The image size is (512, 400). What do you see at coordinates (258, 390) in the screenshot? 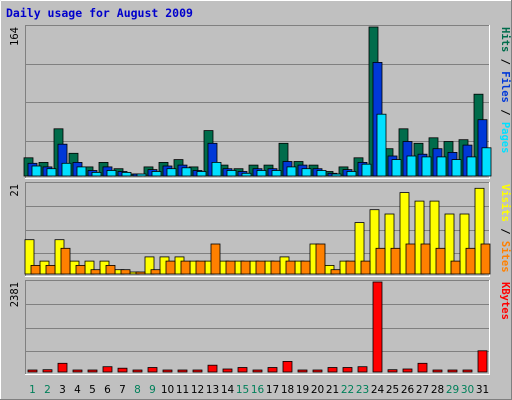
I see `x-tick-label: 16` at bounding box center [258, 390].